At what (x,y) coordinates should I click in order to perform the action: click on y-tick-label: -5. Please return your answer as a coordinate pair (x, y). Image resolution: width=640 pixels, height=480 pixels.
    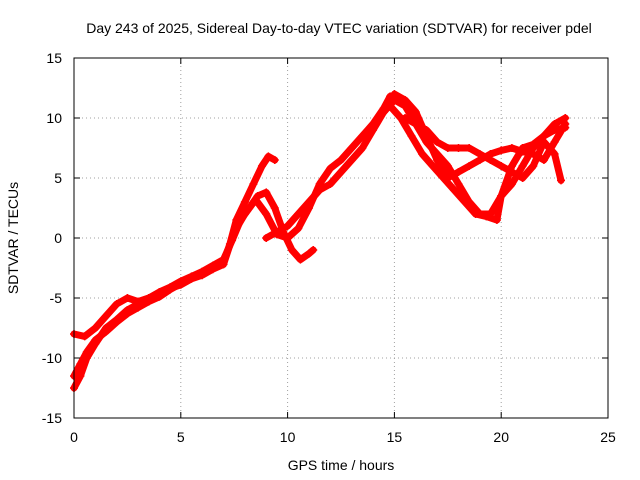
    Looking at the image, I should click on (56, 298).